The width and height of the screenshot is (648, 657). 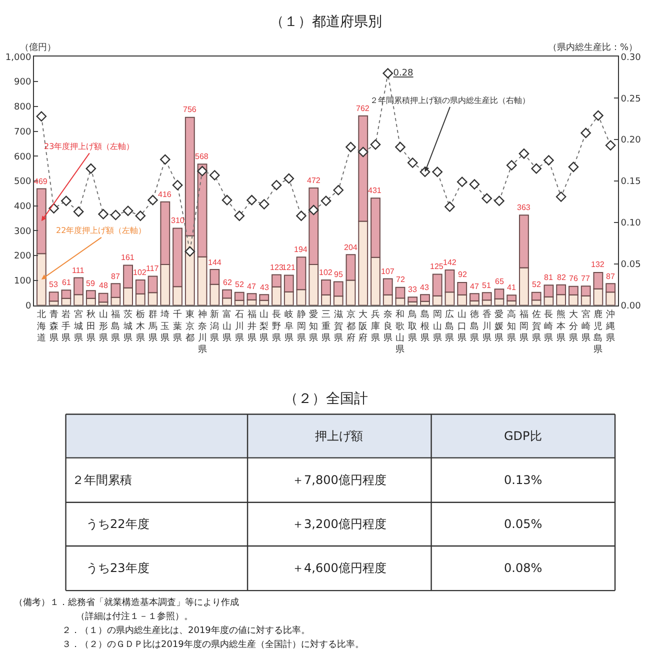 What do you see at coordinates (363, 108) in the screenshot?
I see `total-label: 762` at bounding box center [363, 108].